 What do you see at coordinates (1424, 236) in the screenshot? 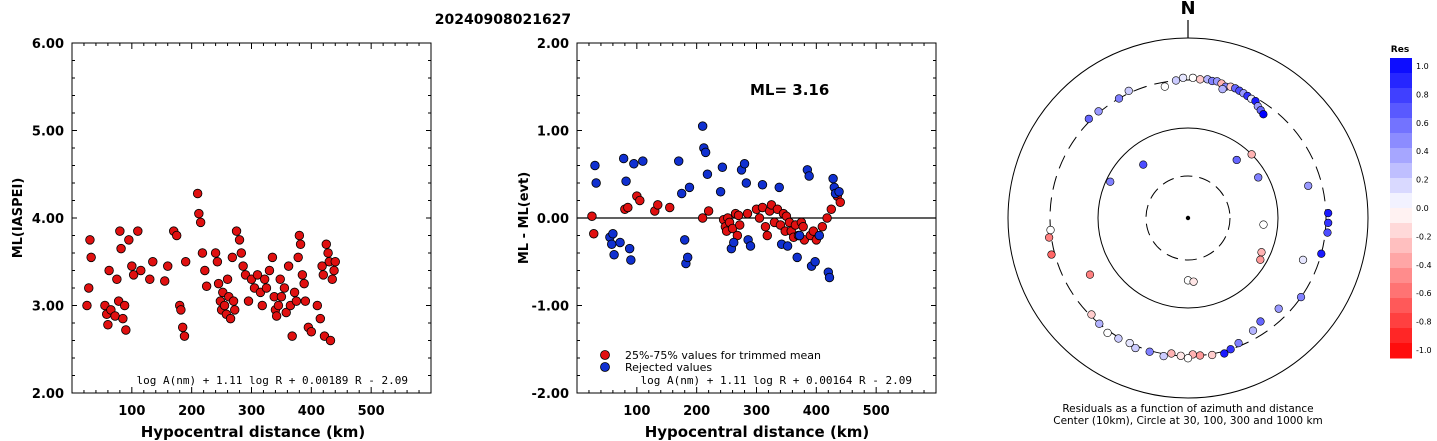
I see `colorbar-tick-label: -0.2` at bounding box center [1424, 236].